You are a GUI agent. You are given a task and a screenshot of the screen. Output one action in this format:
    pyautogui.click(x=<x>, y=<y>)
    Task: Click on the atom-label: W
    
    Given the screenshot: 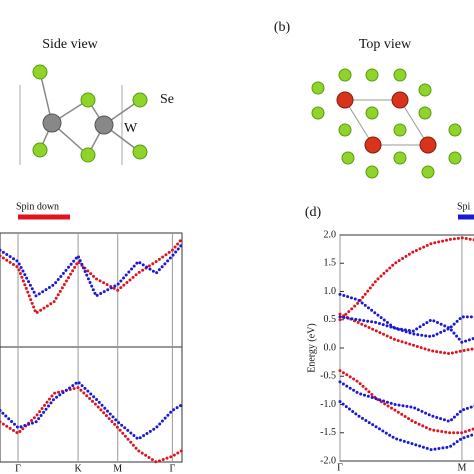 What is the action you would take?
    pyautogui.click(x=131, y=128)
    